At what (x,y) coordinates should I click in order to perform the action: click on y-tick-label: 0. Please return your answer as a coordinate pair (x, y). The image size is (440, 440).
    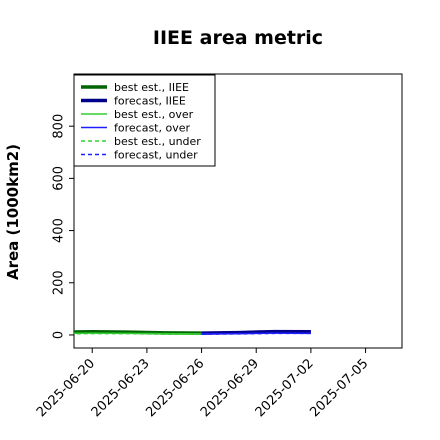
    Looking at the image, I should click on (59, 335).